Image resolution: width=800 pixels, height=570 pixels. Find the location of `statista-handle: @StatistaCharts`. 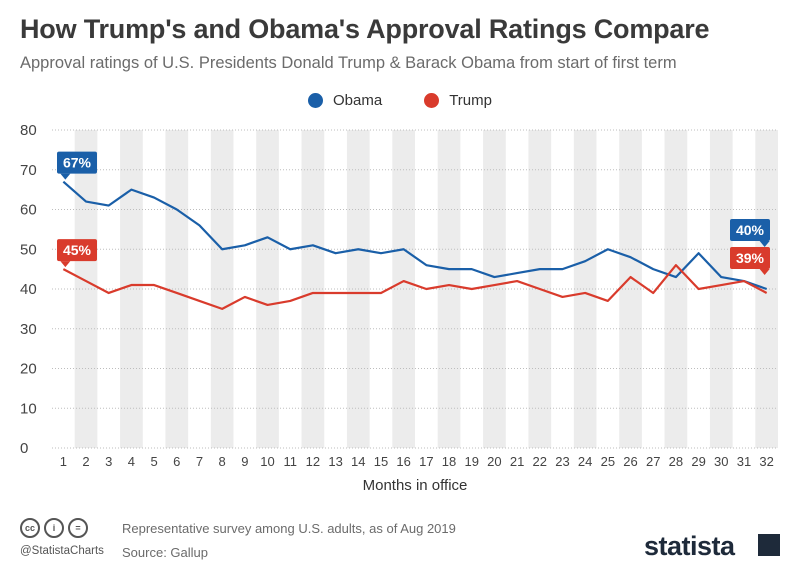

statista-handle: @StatistaCharts is located at coordinates (62, 551).